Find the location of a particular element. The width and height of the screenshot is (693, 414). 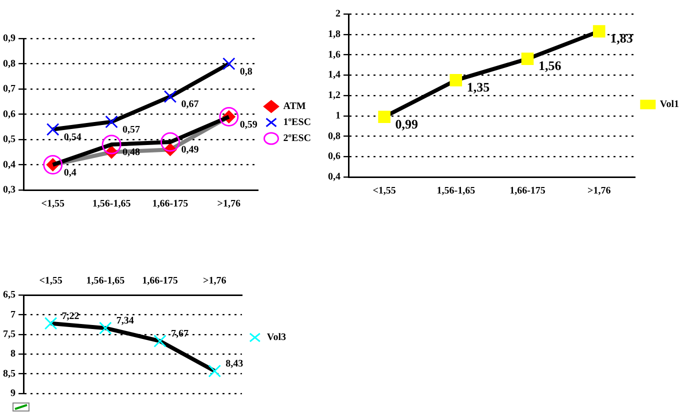

legend-label: 1ºESC is located at coordinates (297, 122).